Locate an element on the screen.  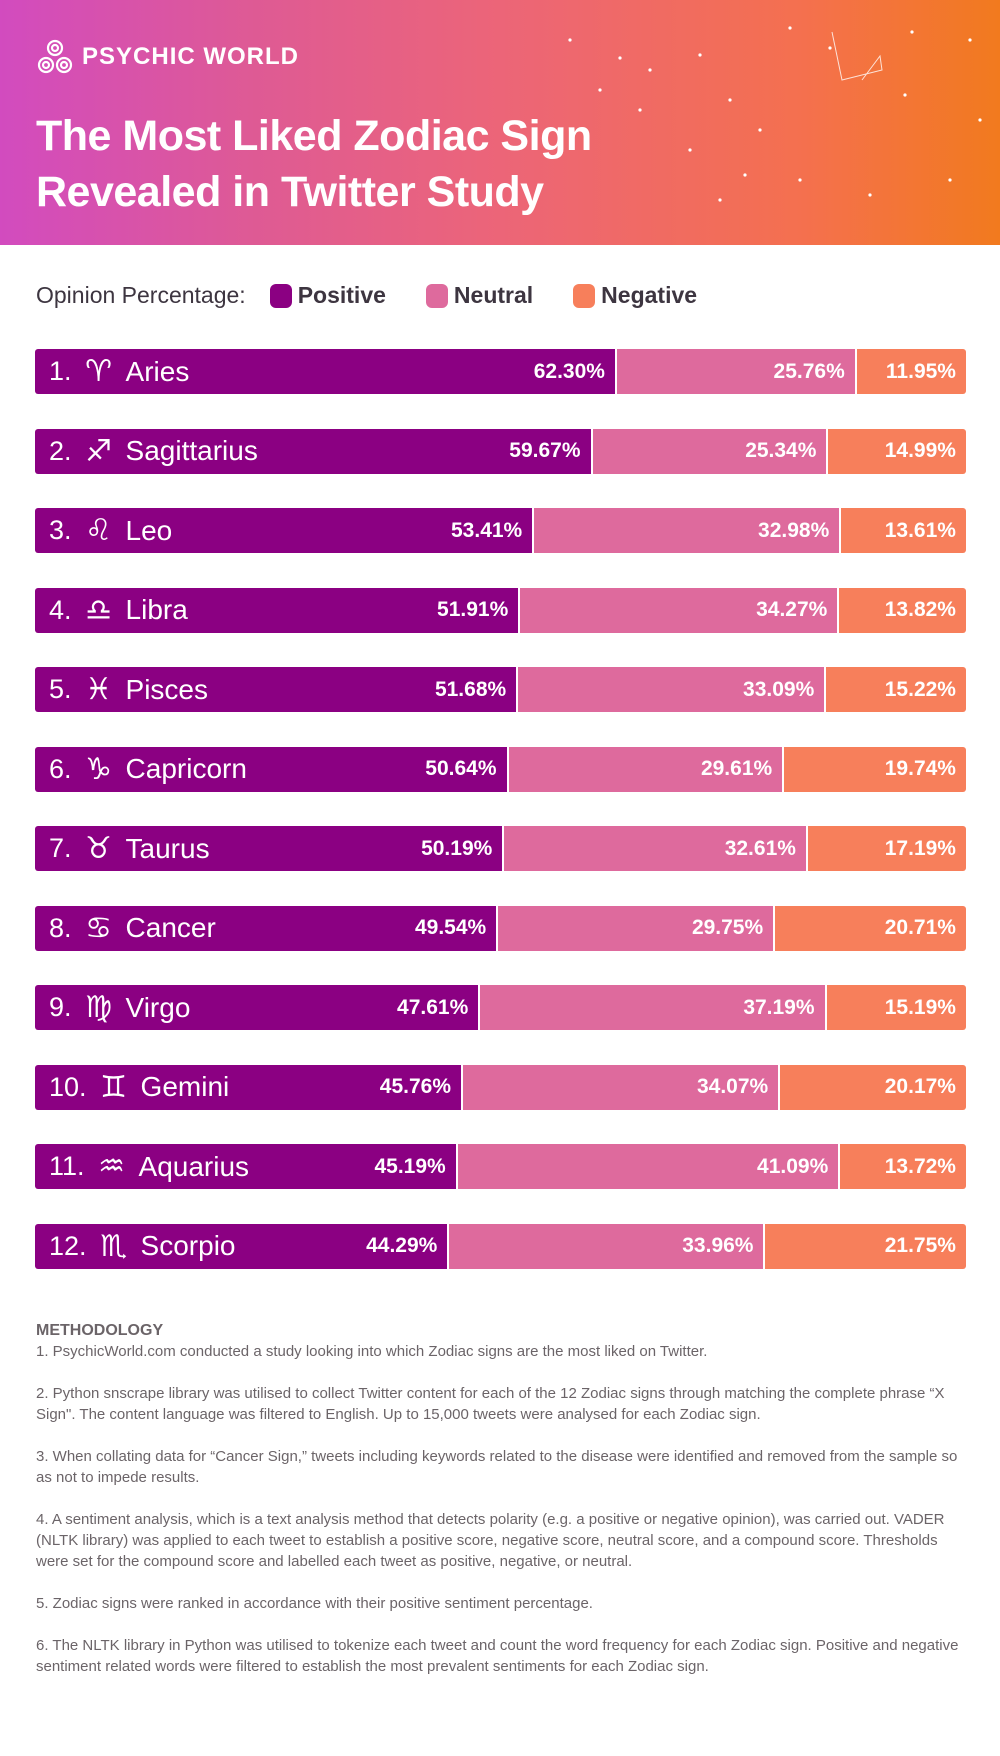
sign-label: 7. ♉︎ Taurus is located at coordinates (129, 848).